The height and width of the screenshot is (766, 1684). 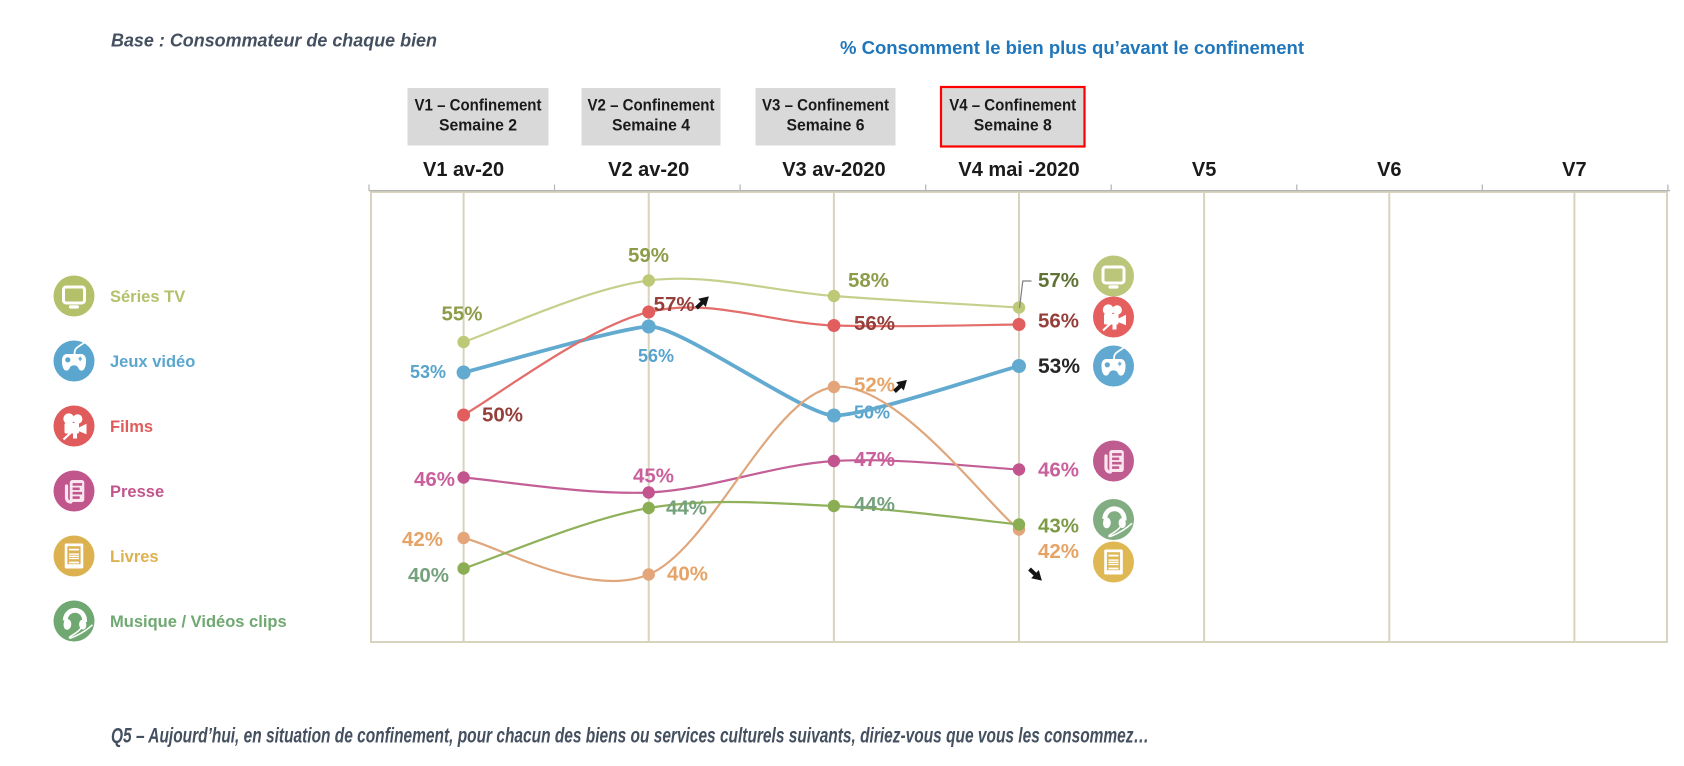 I want to click on svg-text: V4 – Confinement, so click(x=1012, y=106).